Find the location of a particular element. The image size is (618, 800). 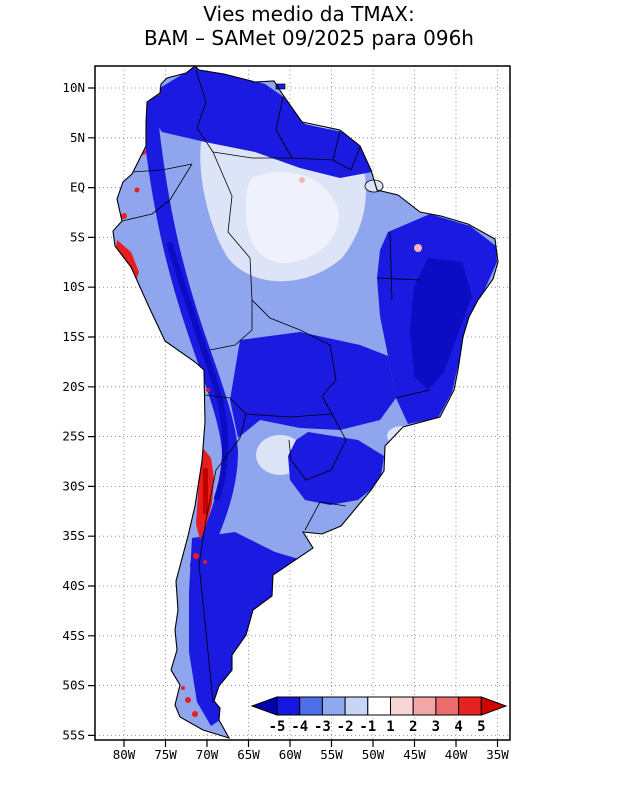

y-axis-tick-label: 15S is located at coordinates (73, 336).